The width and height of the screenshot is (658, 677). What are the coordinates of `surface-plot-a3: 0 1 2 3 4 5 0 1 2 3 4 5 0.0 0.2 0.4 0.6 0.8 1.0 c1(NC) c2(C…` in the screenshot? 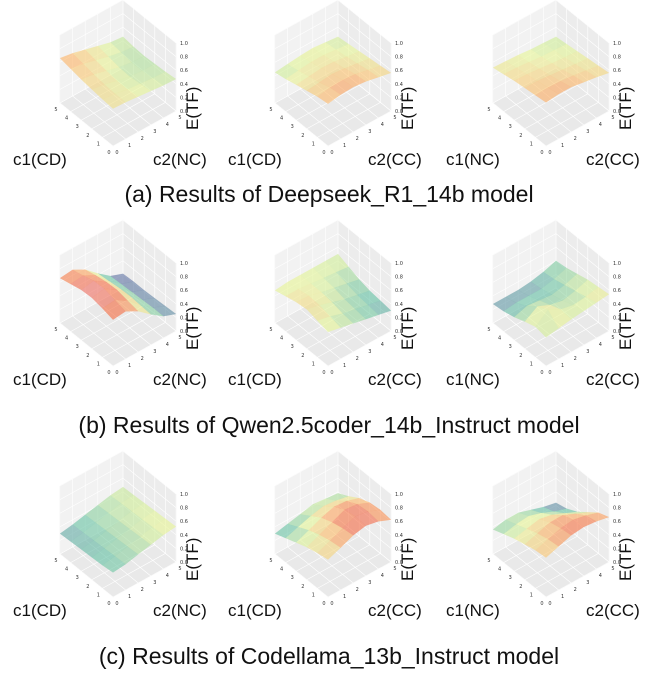 It's located at (547, 89).